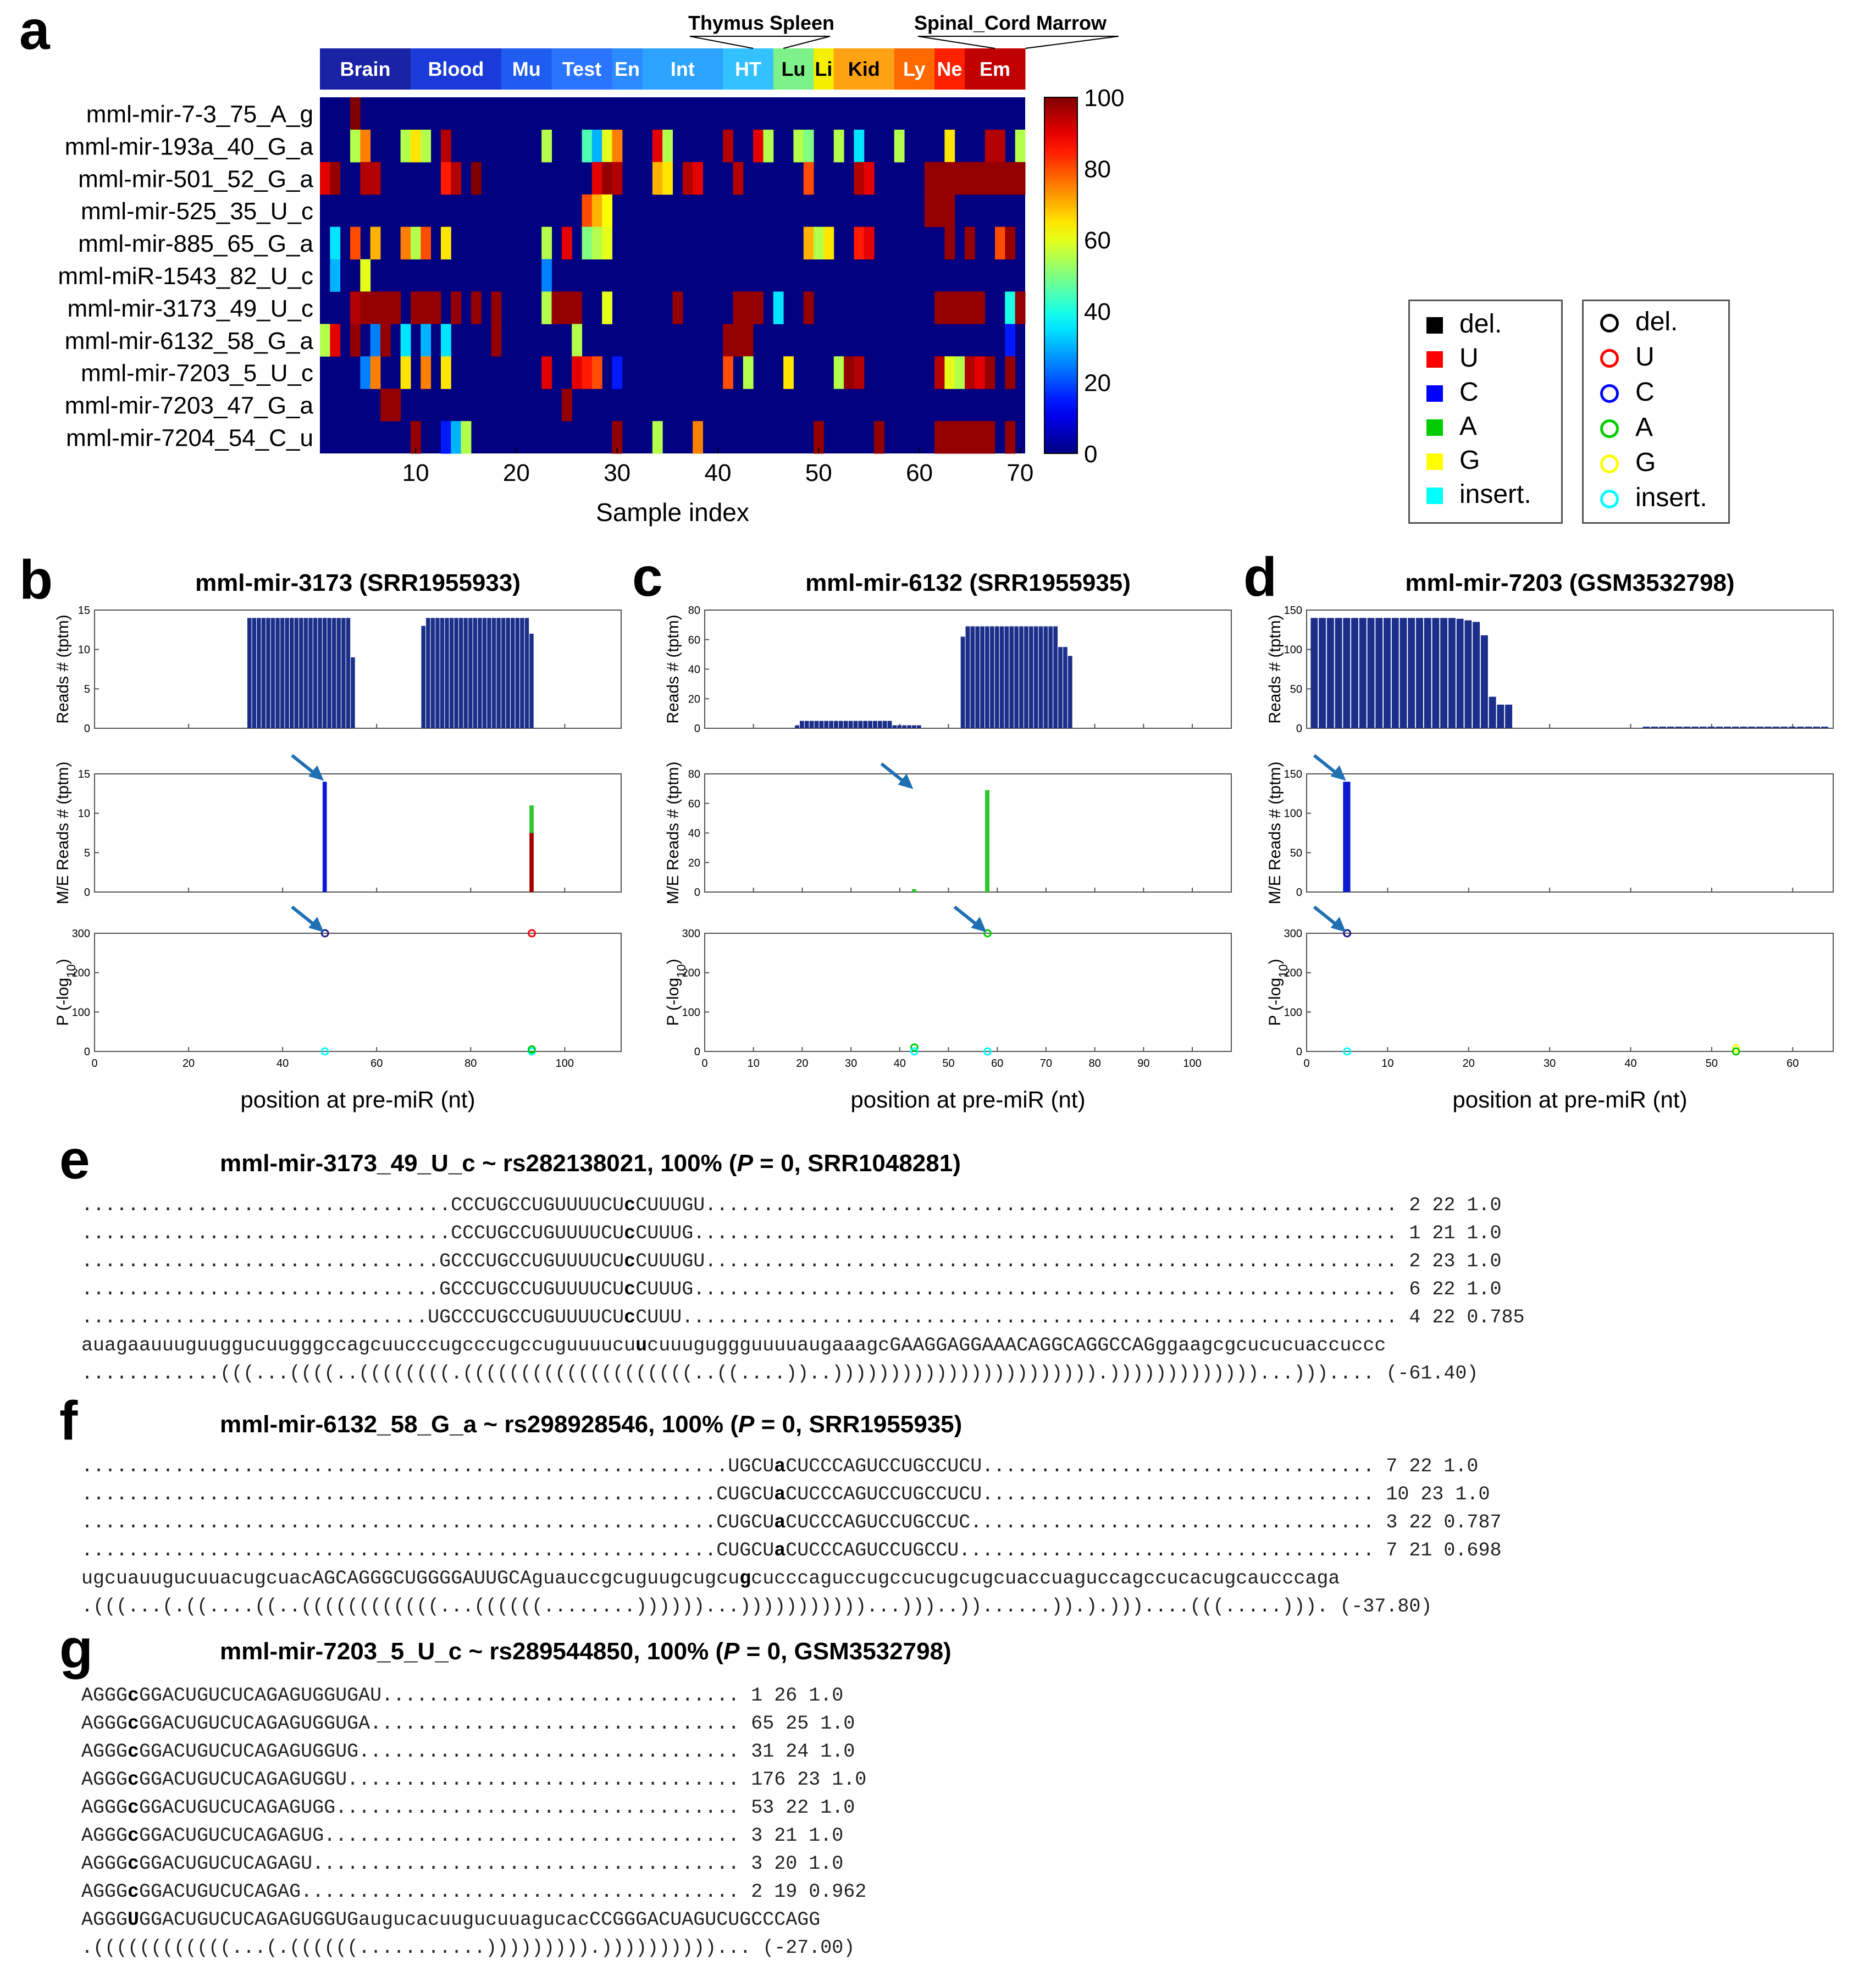 This screenshot has width=1853, height=1988. I want to click on tissue-bar-label: Int, so click(683, 69).